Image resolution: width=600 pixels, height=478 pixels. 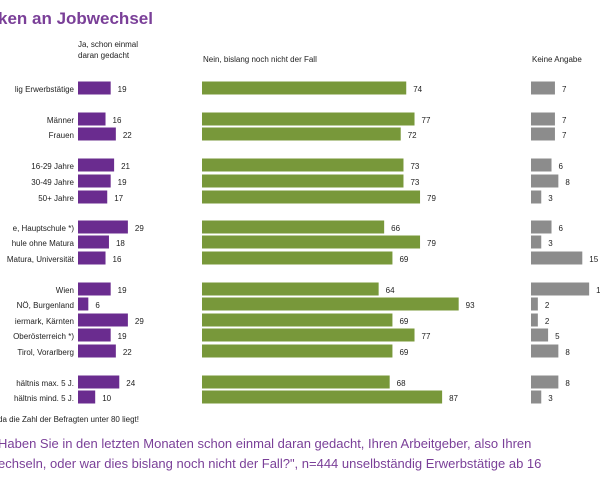 What do you see at coordinates (45, 305) in the screenshot?
I see `category-label: NÖ, Burgenland` at bounding box center [45, 305].